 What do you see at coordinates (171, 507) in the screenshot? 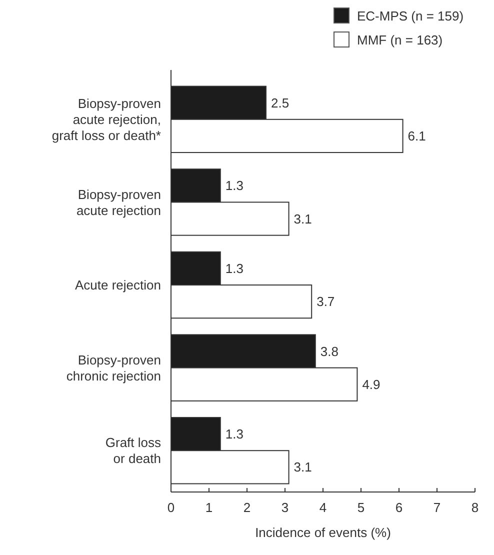
I see `x-tick-label: 0` at bounding box center [171, 507].